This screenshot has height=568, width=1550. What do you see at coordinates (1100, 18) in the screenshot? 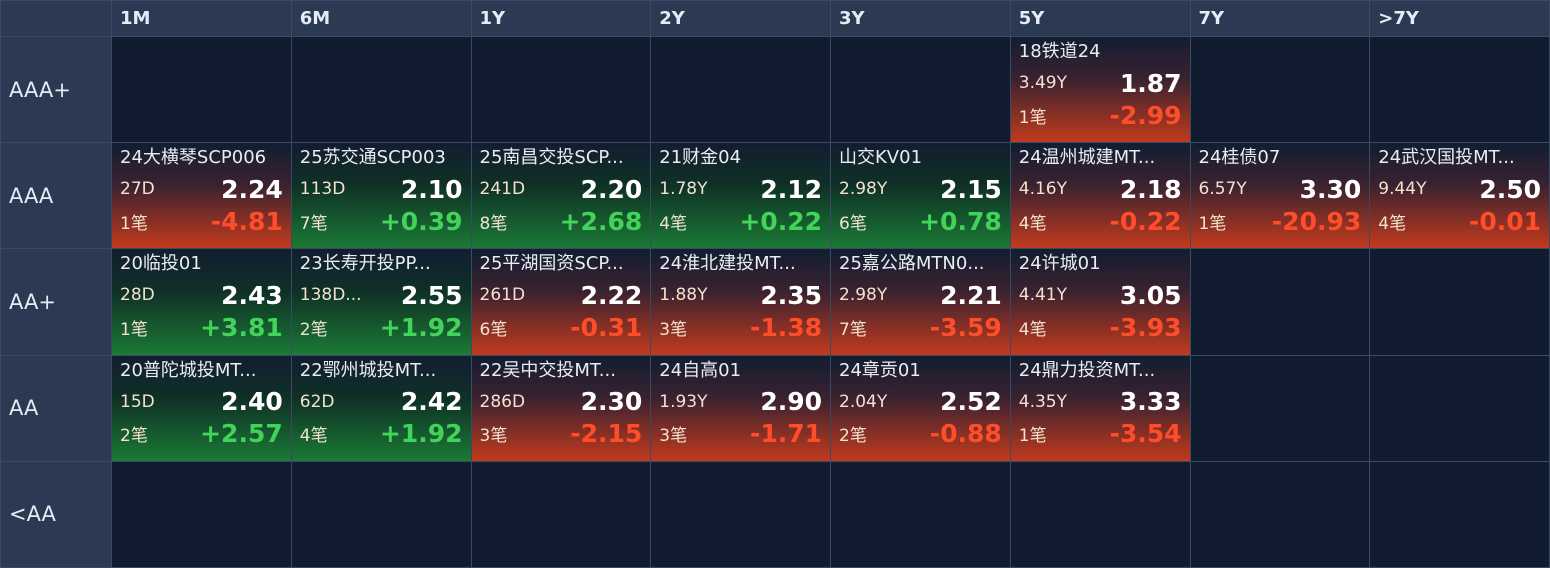
I see `column-header-tenor: 5Y` at bounding box center [1100, 18].